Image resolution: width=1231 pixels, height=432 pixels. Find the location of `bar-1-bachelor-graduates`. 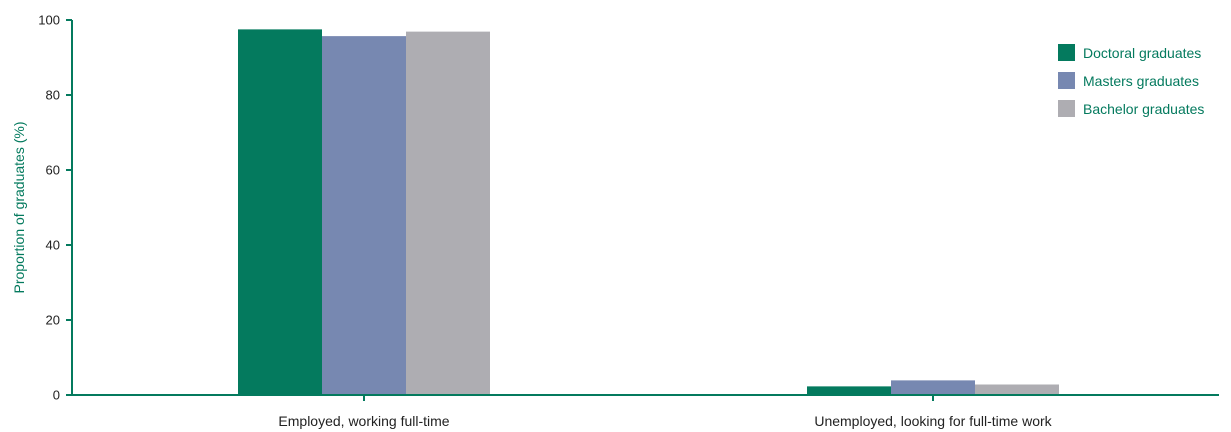

bar-1-bachelor-graduates is located at coordinates (448, 213).